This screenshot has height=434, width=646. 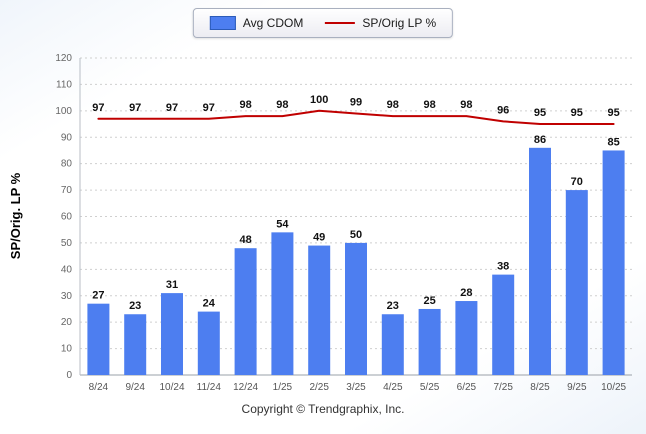 What do you see at coordinates (67, 164) in the screenshot?
I see `y-tick-label: 80` at bounding box center [67, 164].